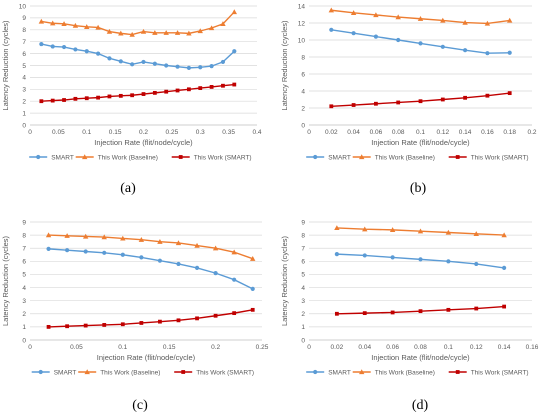 This screenshot has width=550, height=415. What do you see at coordinates (24, 42) in the screenshot?
I see `y-tick-label: 7` at bounding box center [24, 42].